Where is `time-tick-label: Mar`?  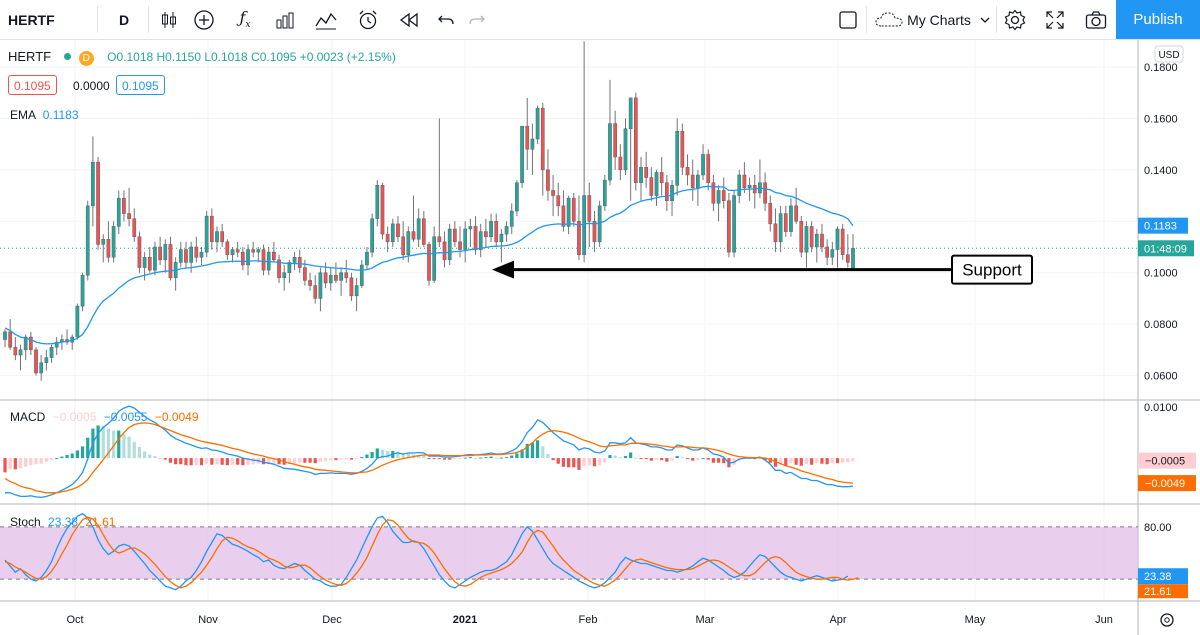
time-tick-label: Mar is located at coordinates (705, 620).